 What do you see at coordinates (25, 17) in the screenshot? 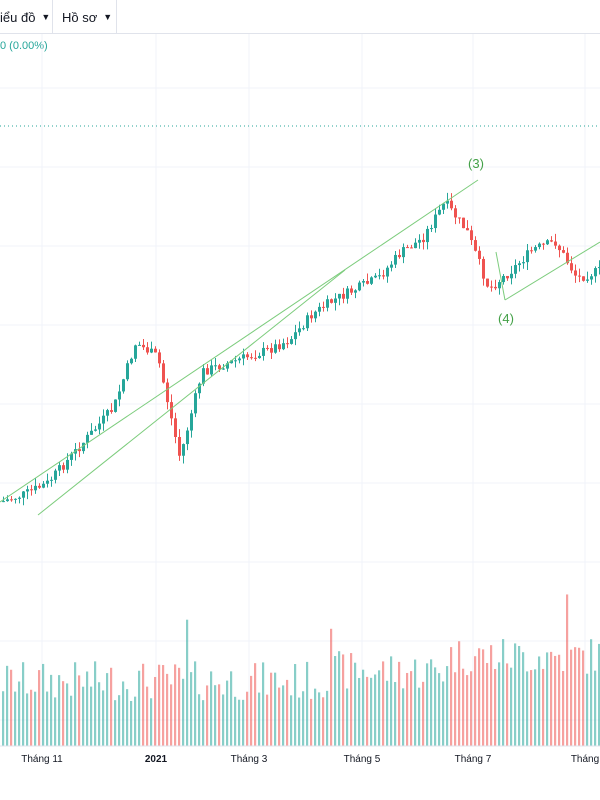
I see `chart-menu-button: iểu đồ ▼` at bounding box center [25, 17].